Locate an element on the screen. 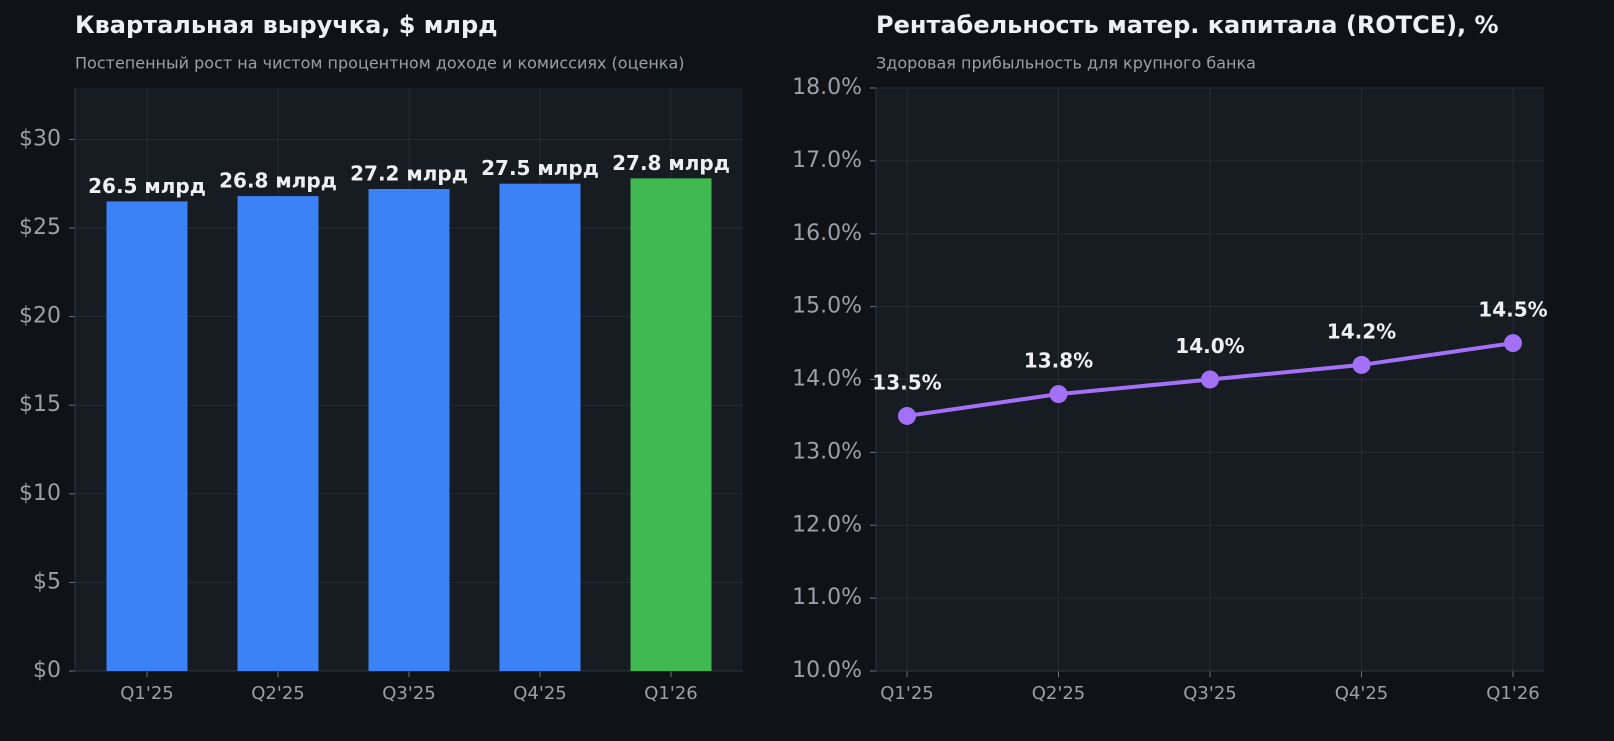 The width and height of the screenshot is (1614, 741). data-label: 27.5 млрд is located at coordinates (540, 168).